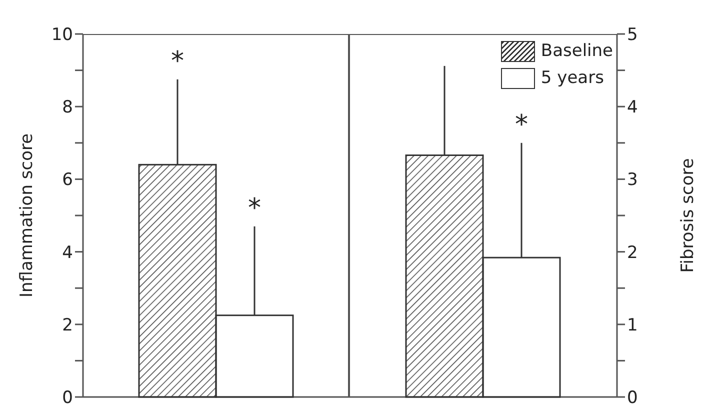 The width and height of the screenshot is (709, 410). Describe the element at coordinates (632, 35) in the screenshot. I see `y-tick-label: 5` at that location.